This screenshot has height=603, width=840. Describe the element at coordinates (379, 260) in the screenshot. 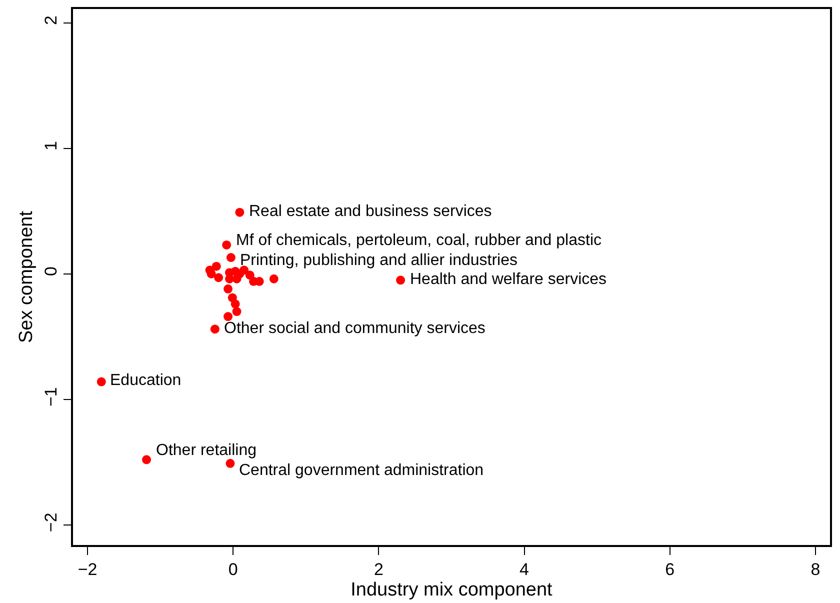

I see `annotation: Printing, publishing and allier industries` at that location.